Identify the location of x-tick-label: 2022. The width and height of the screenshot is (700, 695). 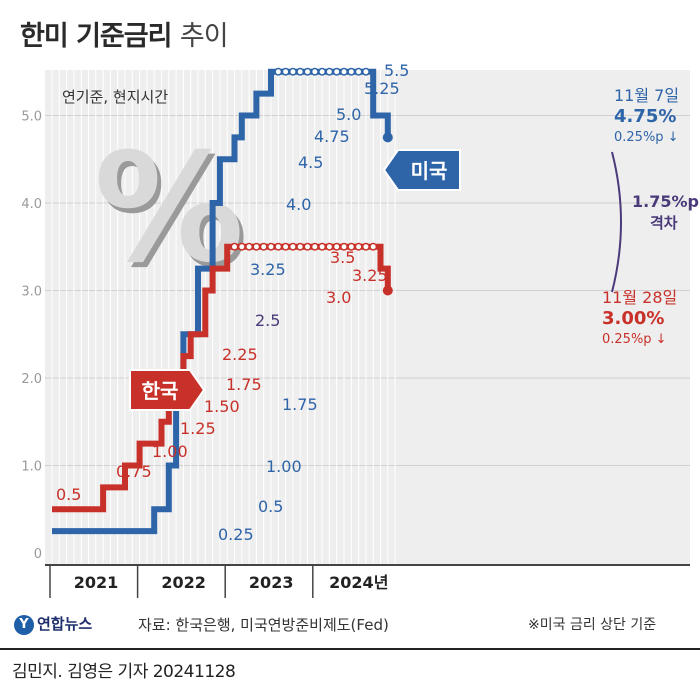
(183, 582).